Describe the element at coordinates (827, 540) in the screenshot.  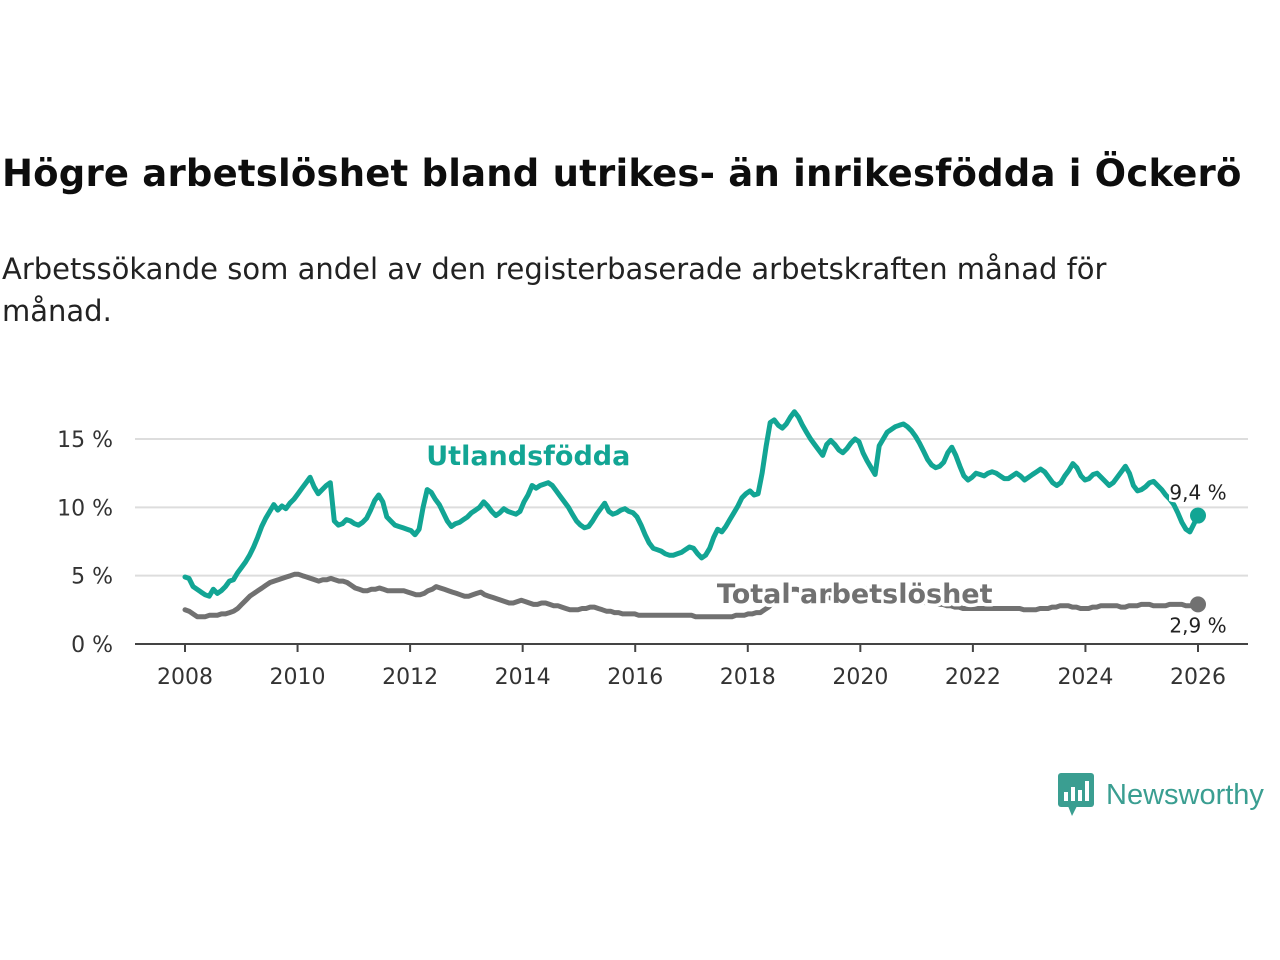
I see `series-labels: Utlandsfödda 9,4 % Total arbetslöshet 2,9 %` at that location.